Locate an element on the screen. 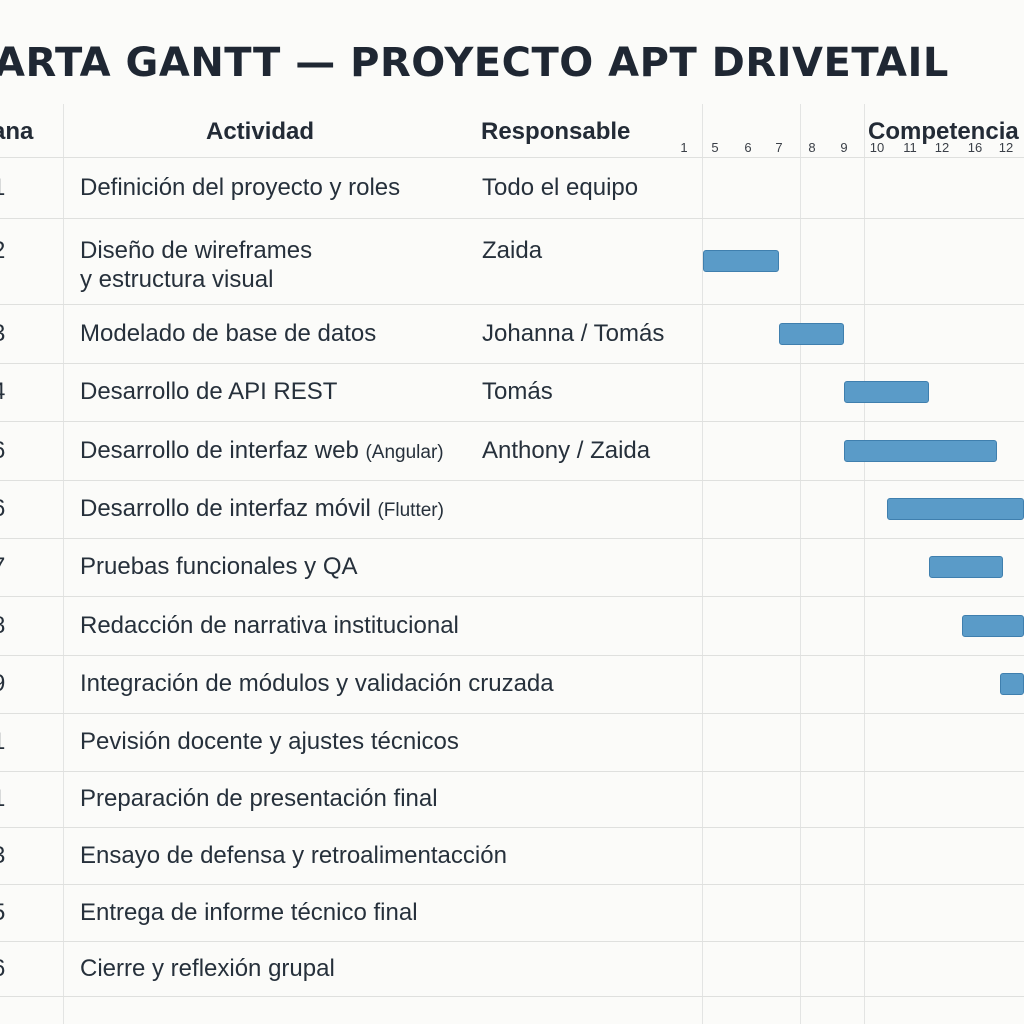 This screenshot has width=1024, height=1024. activity-name: Entrega de informe técnico final is located at coordinates (249, 912).